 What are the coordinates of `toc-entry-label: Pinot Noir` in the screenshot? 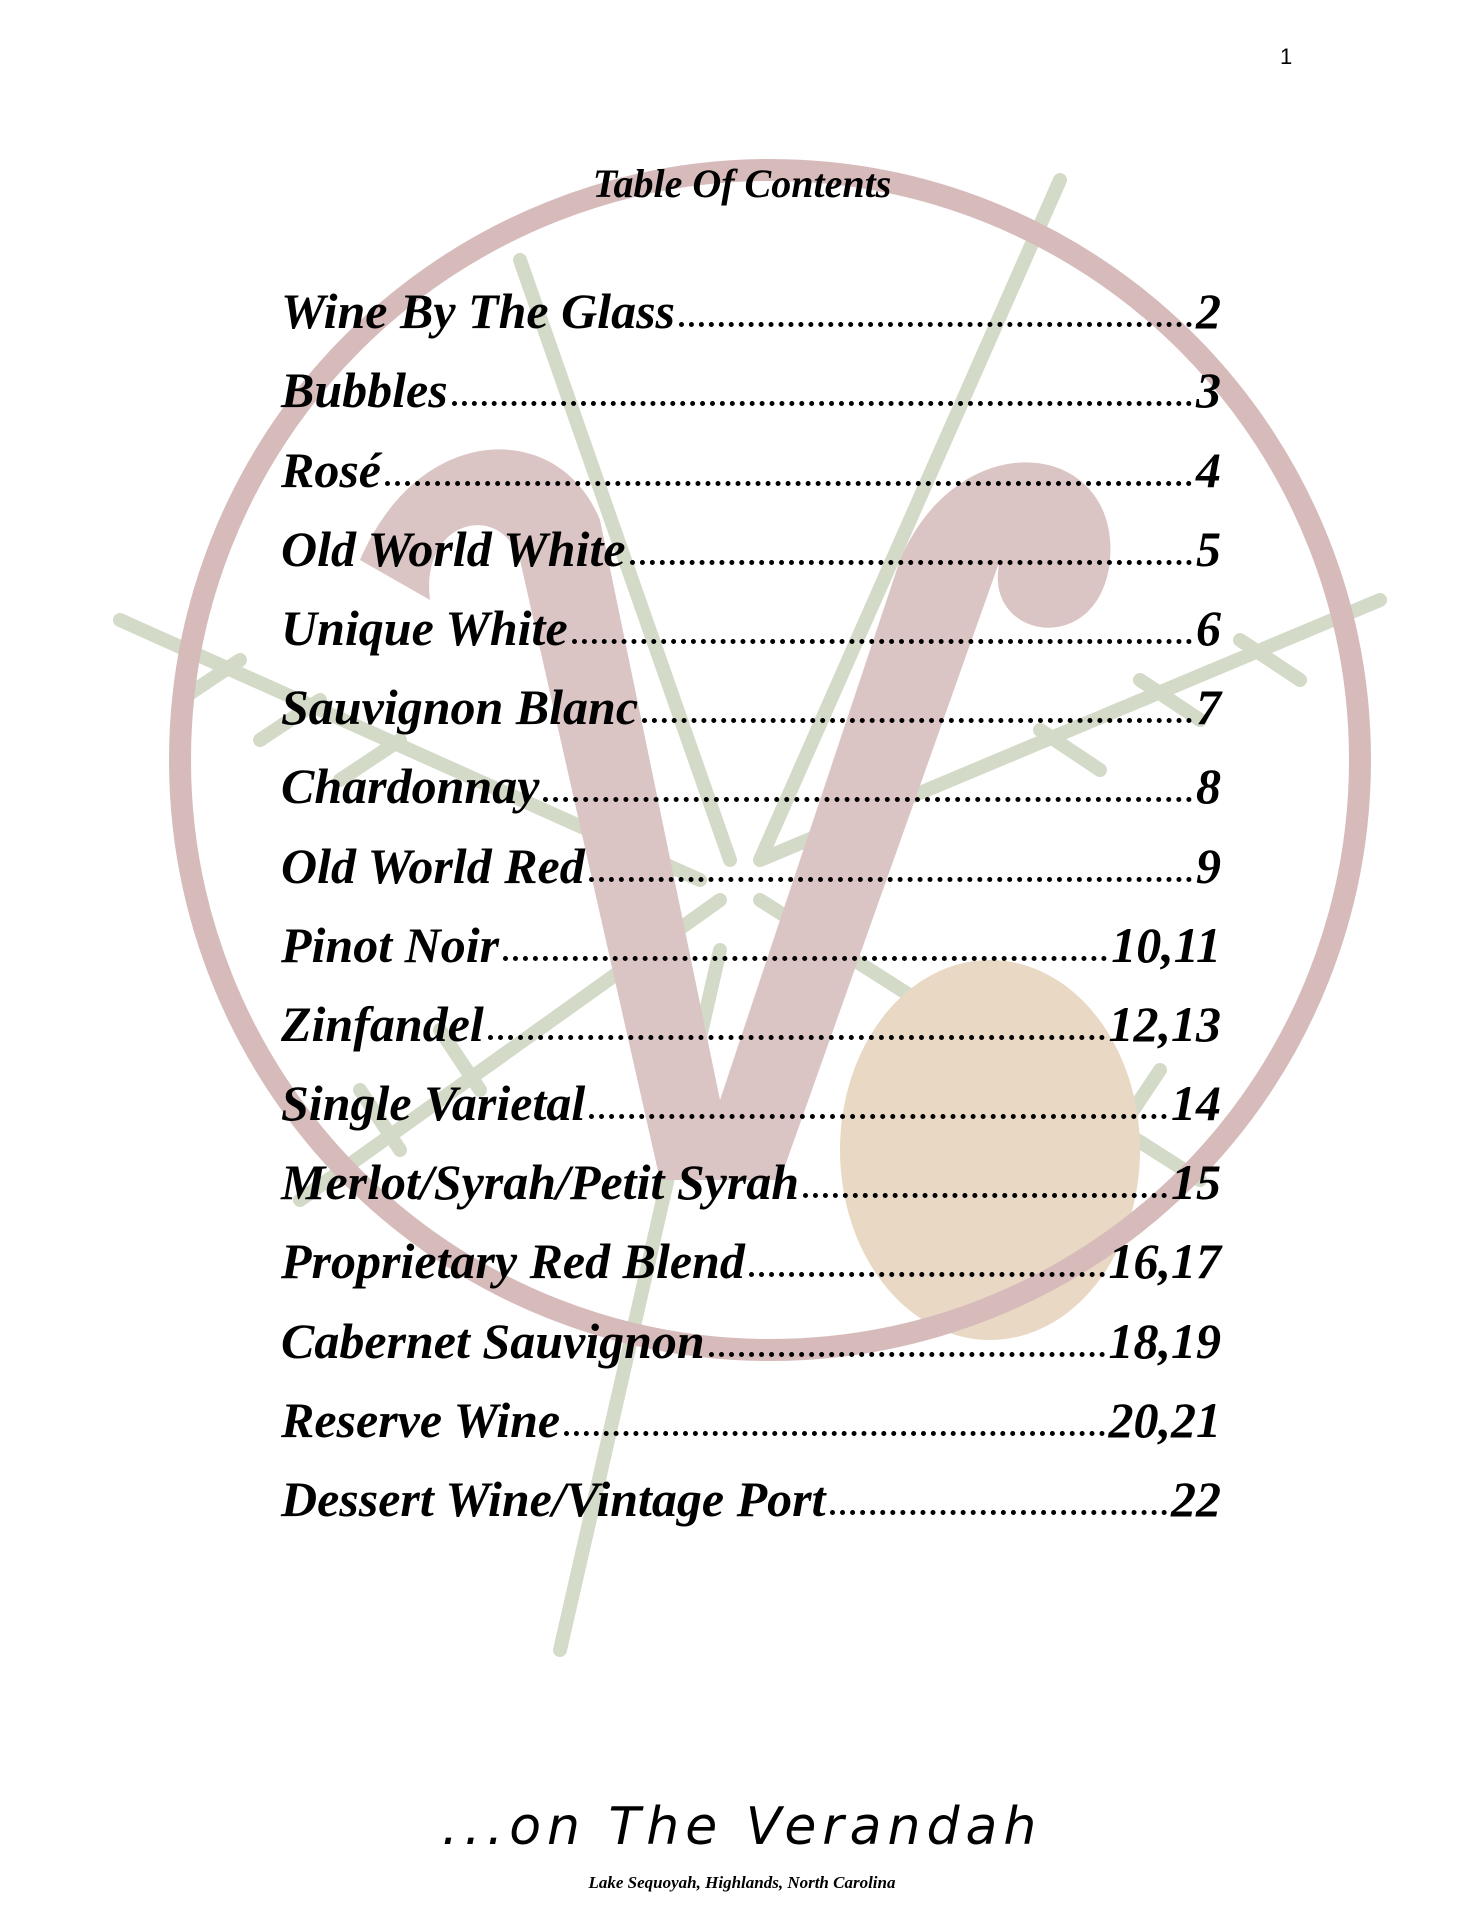 It's located at (390, 944).